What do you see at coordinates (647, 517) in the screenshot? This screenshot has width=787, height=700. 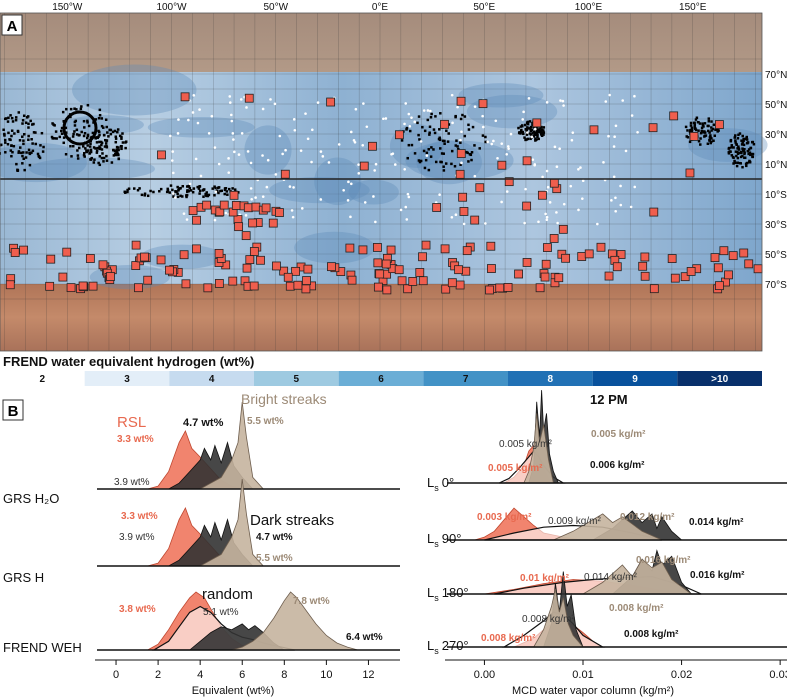 I see `annot-ls90-bright: 0.012 kg/m²` at bounding box center [647, 517].